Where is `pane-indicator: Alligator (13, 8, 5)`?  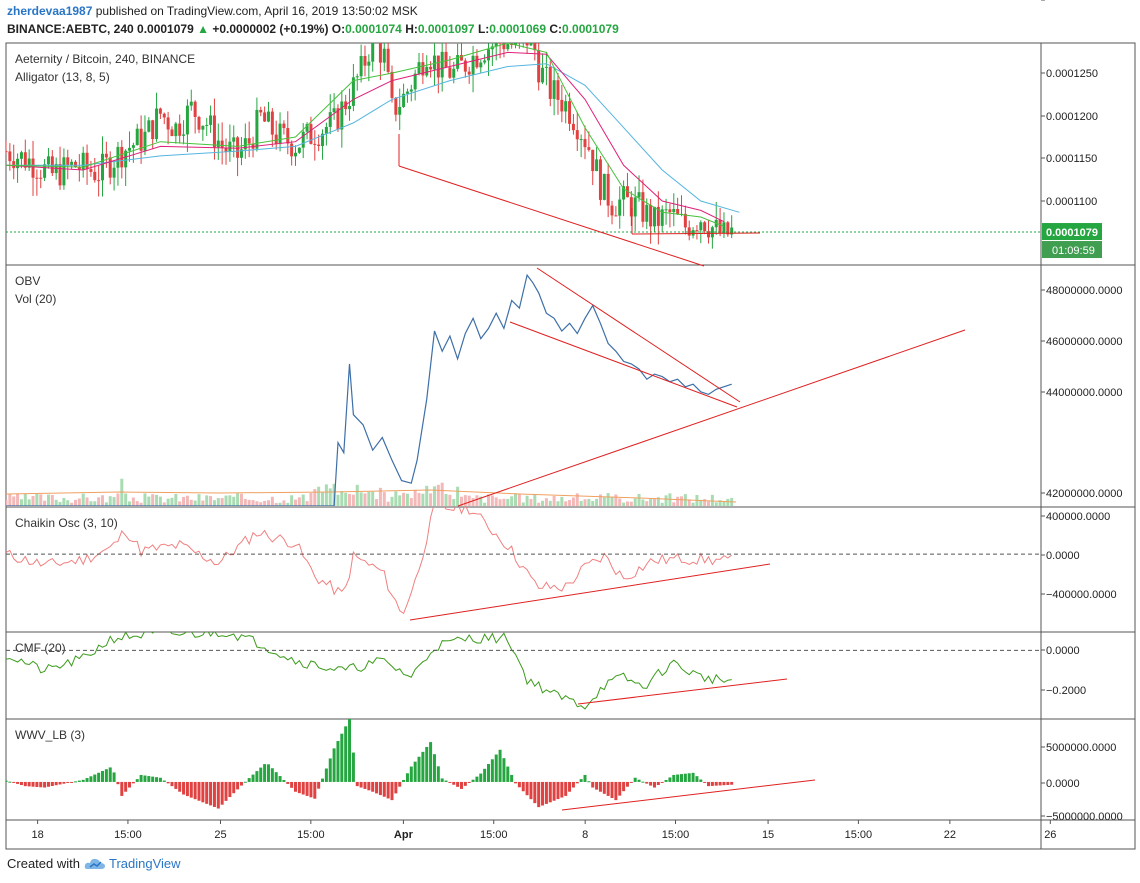 pane-indicator: Alligator (13, 8, 5) is located at coordinates (62, 77).